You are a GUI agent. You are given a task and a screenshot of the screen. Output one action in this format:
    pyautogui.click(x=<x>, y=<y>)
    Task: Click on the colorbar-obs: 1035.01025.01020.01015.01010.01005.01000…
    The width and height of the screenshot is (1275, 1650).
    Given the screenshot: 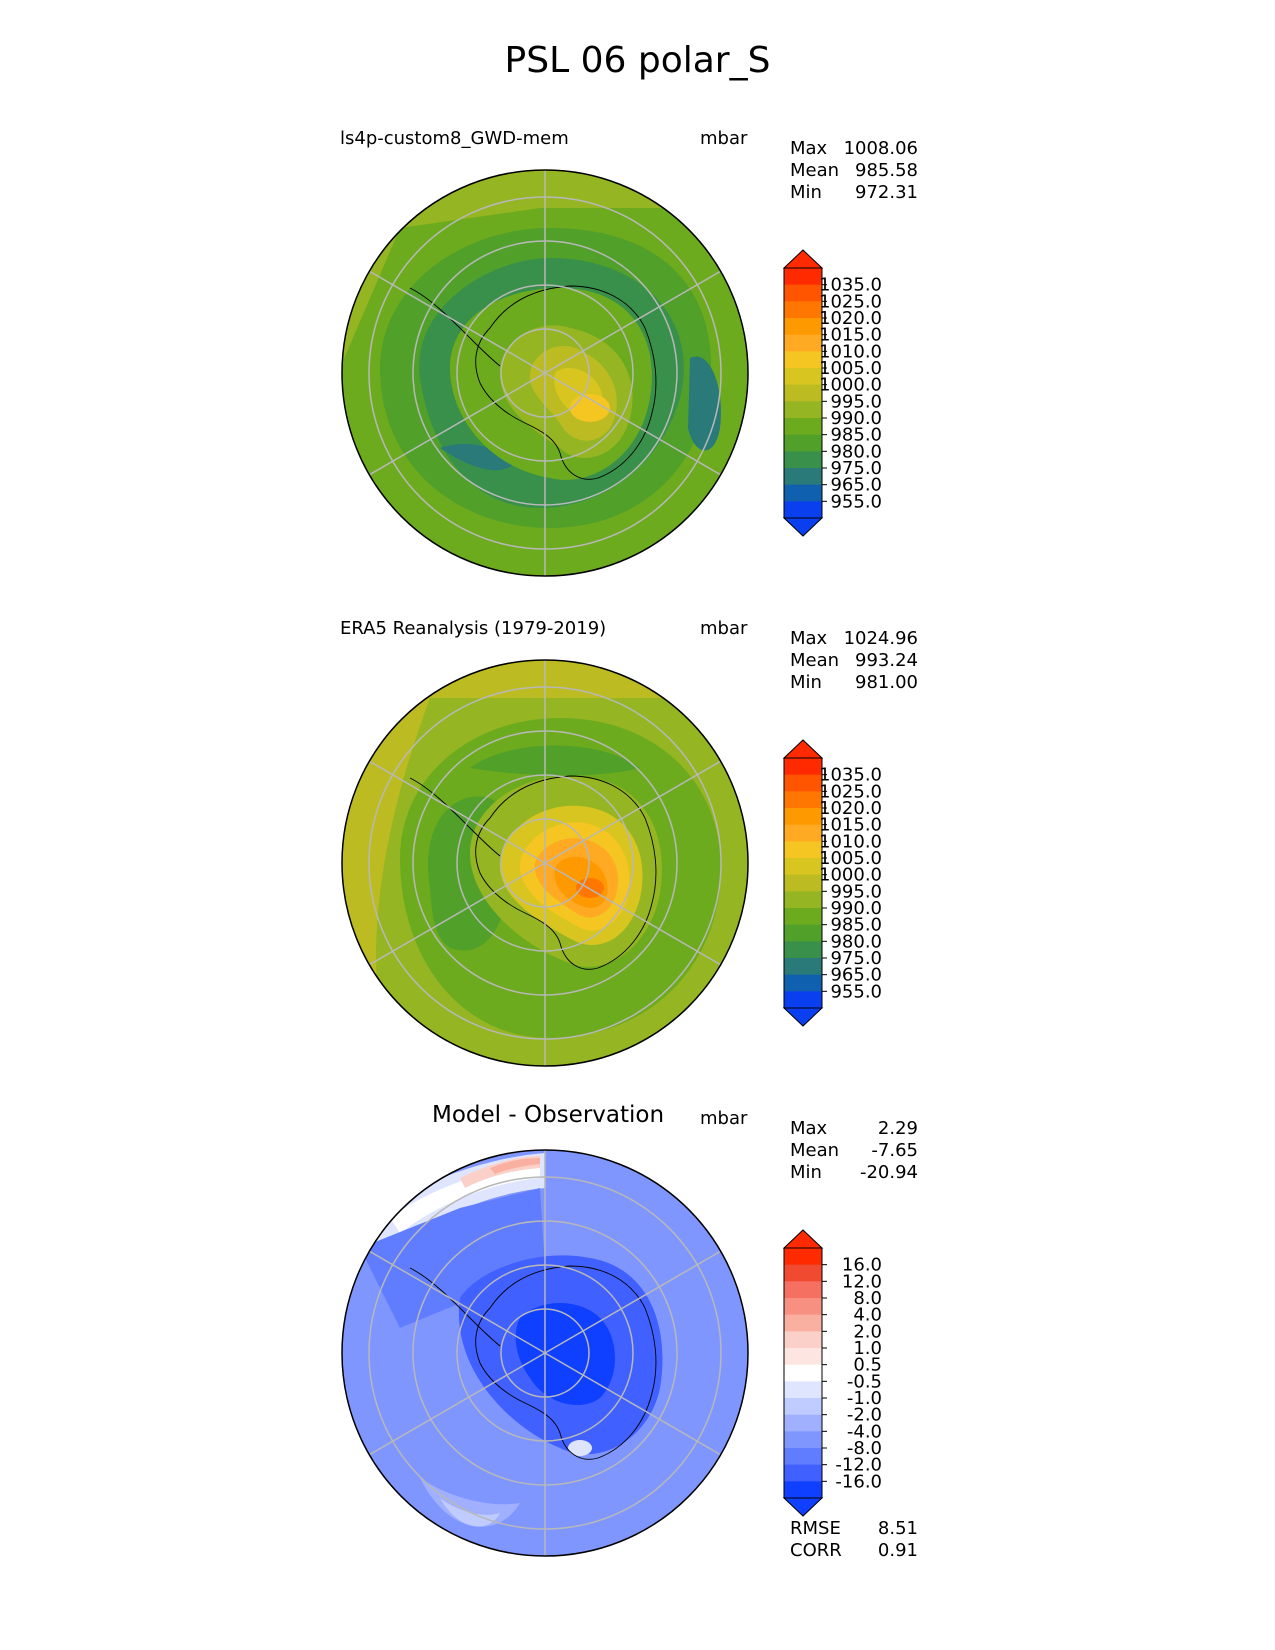 What is the action you would take?
    pyautogui.click(x=832, y=883)
    